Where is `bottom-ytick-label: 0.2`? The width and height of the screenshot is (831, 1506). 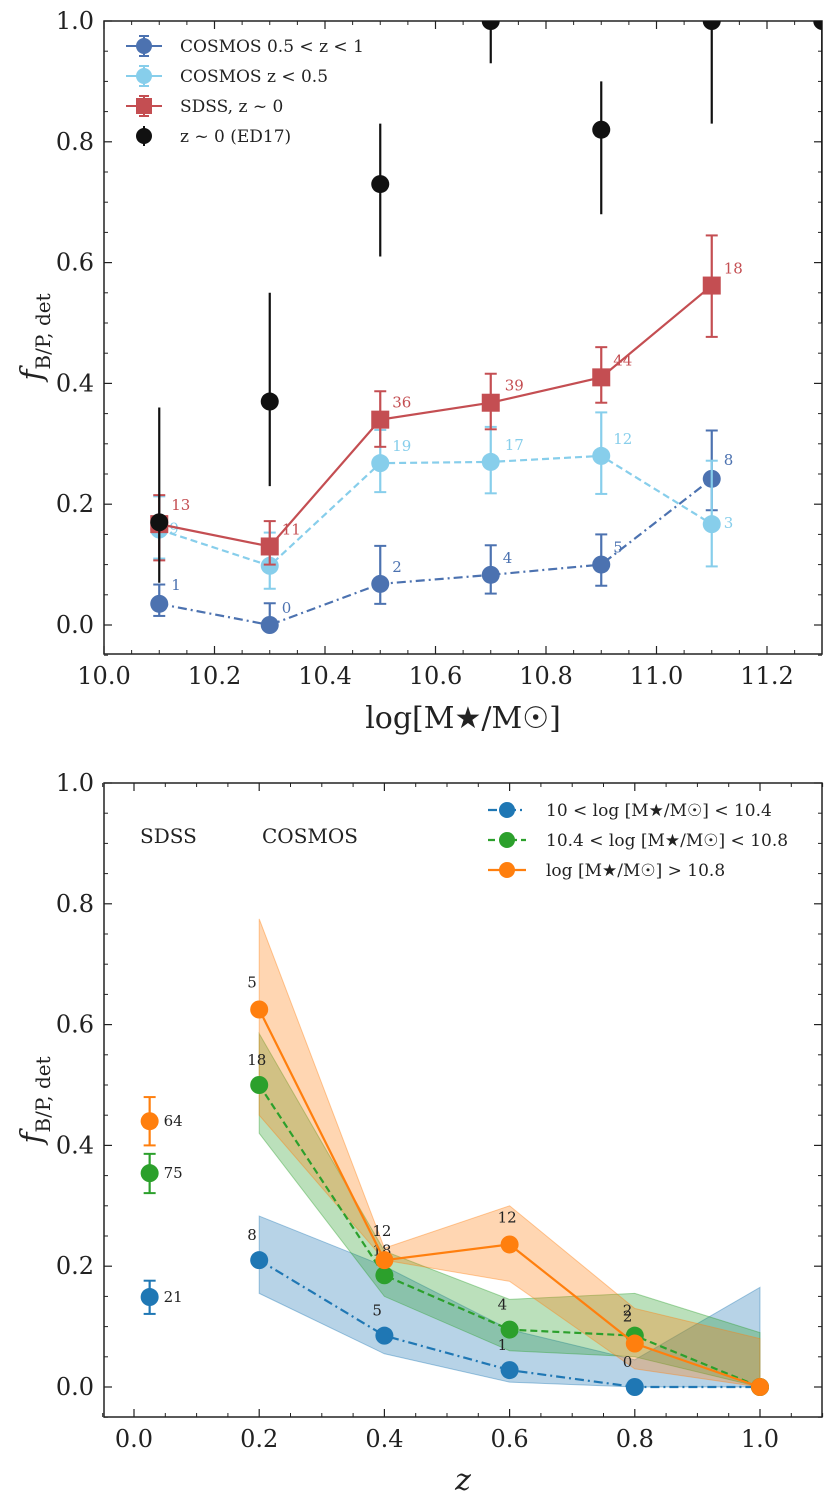
bottom-ytick-label: 0.2 is located at coordinates (75, 1266).